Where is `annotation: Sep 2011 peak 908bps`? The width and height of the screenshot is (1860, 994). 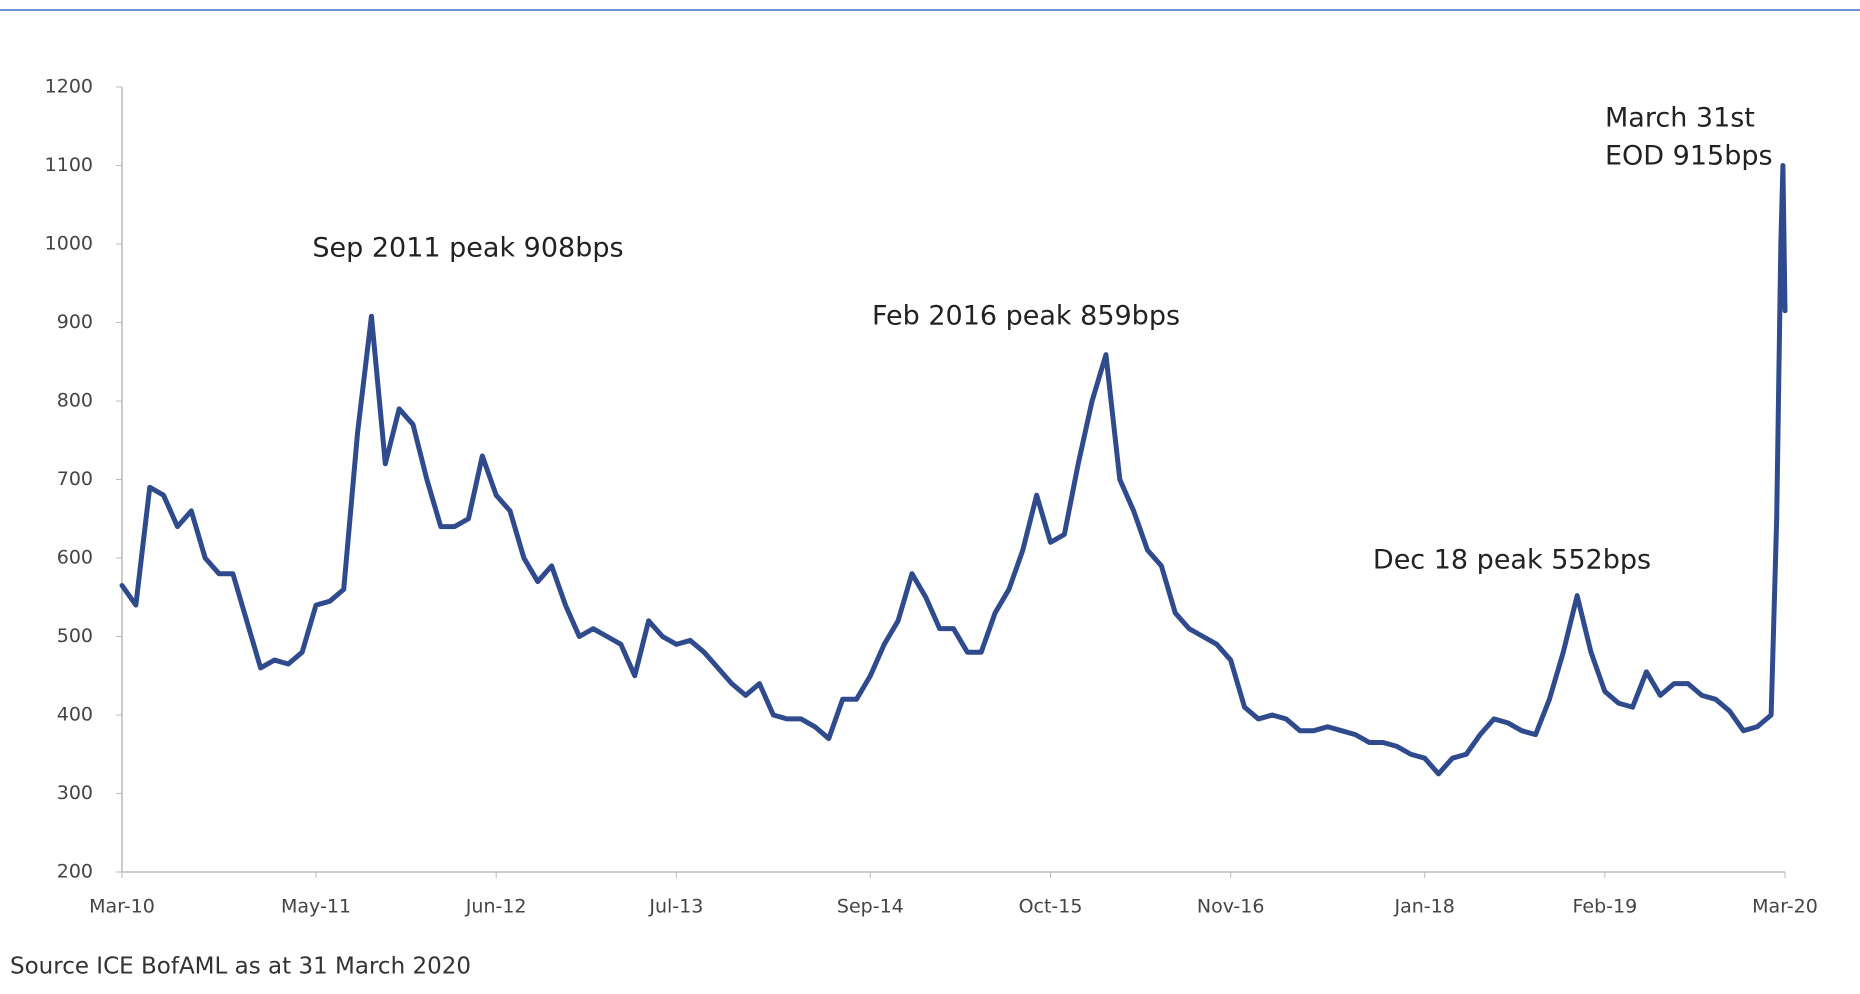
annotation: Sep 2011 peak 908bps is located at coordinates (467, 248).